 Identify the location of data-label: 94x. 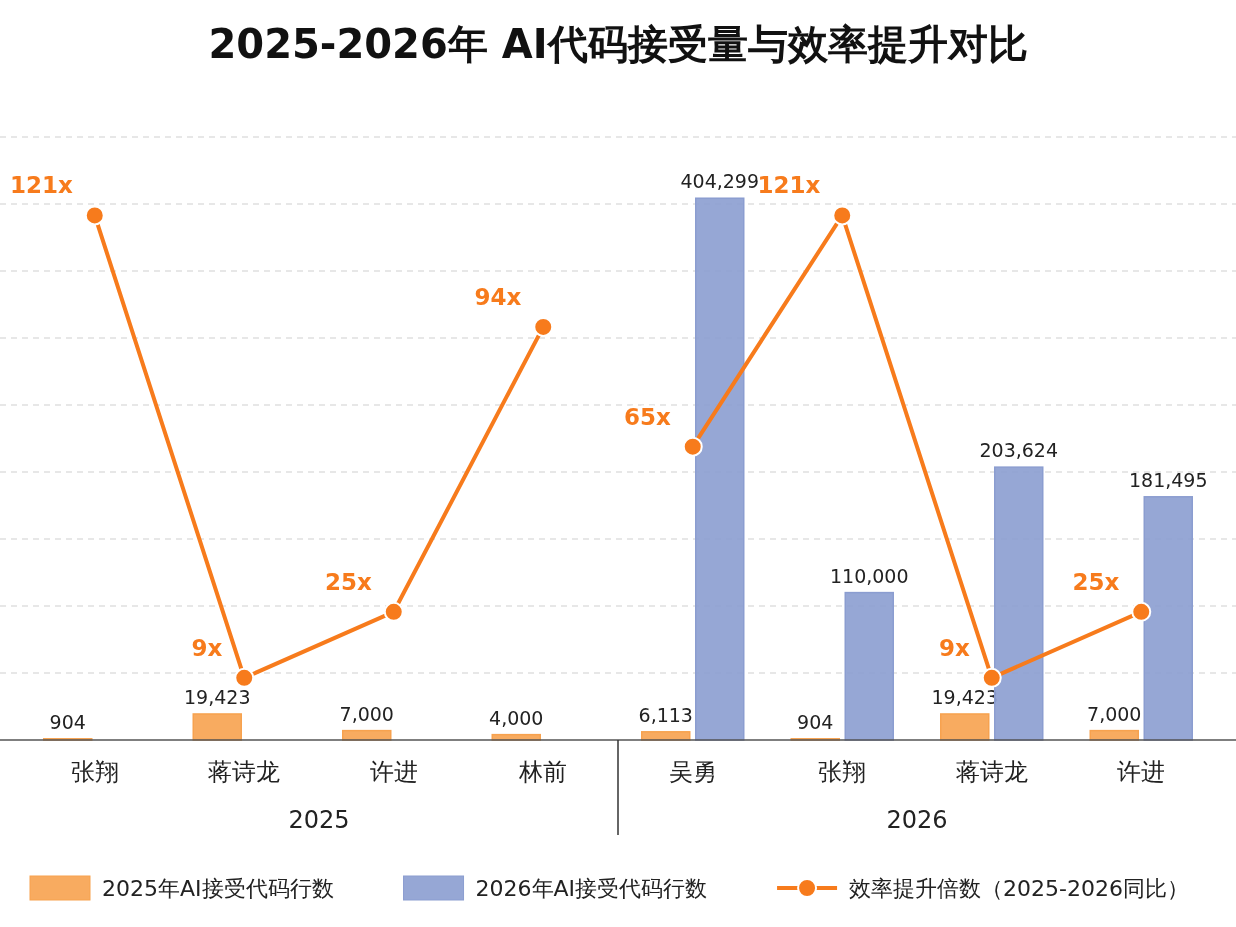
(498, 296).